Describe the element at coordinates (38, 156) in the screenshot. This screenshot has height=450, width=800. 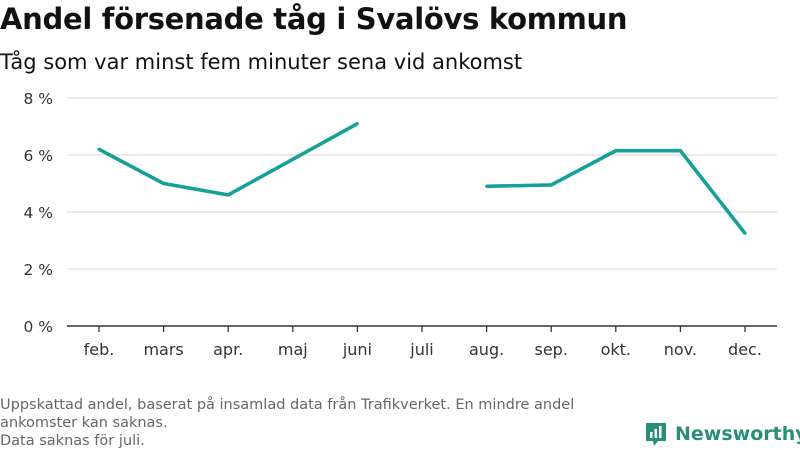
I see `y-tick-label: 6 %` at that location.